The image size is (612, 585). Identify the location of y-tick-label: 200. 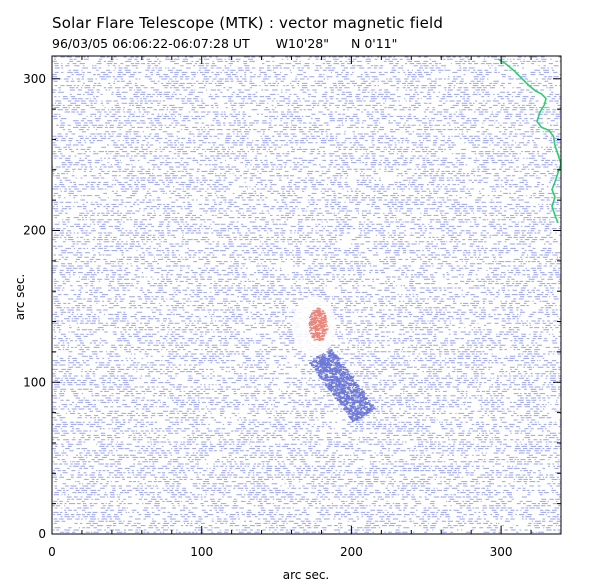
(34, 231).